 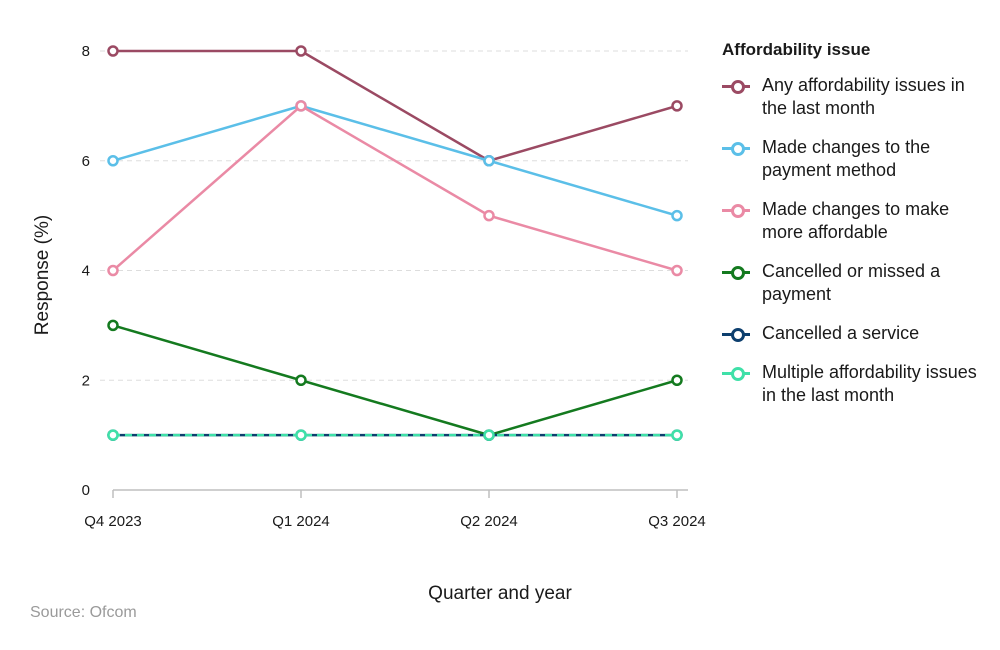 What do you see at coordinates (86, 380) in the screenshot?
I see `y-tick-label: 2` at bounding box center [86, 380].